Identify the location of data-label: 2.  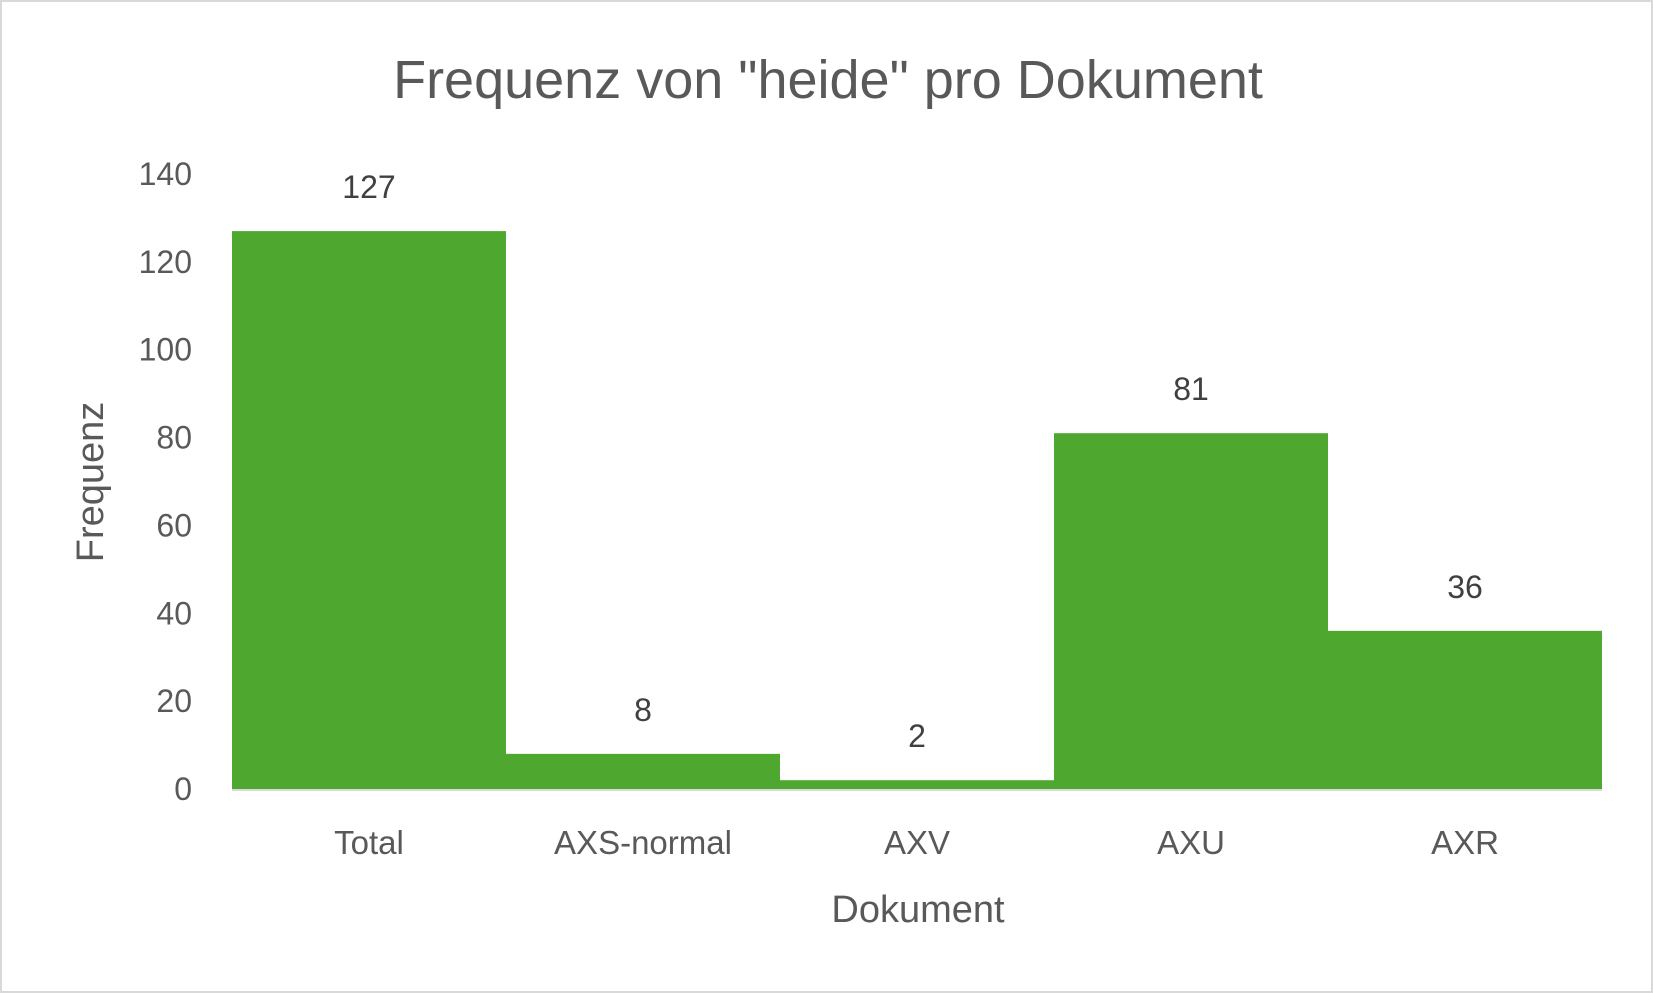
(917, 736).